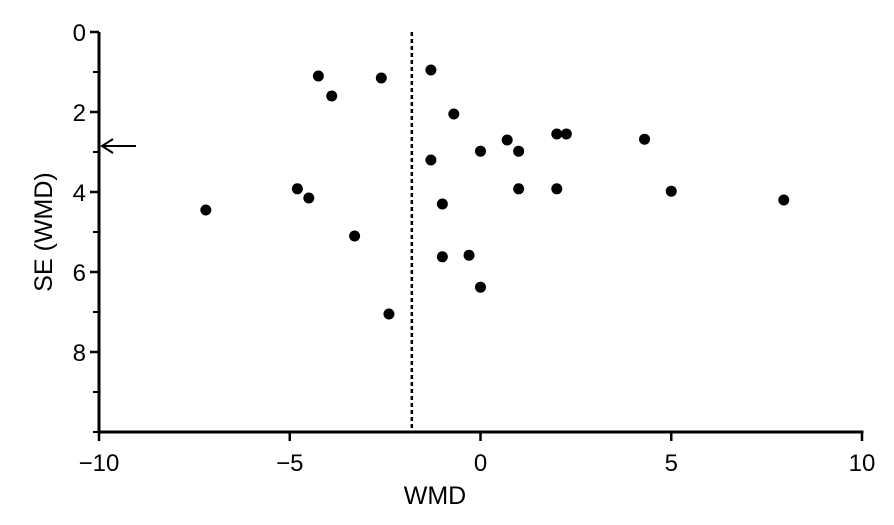 The image size is (894, 525). What do you see at coordinates (44, 231) in the screenshot?
I see `y-axis-title: SE (WMD)` at bounding box center [44, 231].